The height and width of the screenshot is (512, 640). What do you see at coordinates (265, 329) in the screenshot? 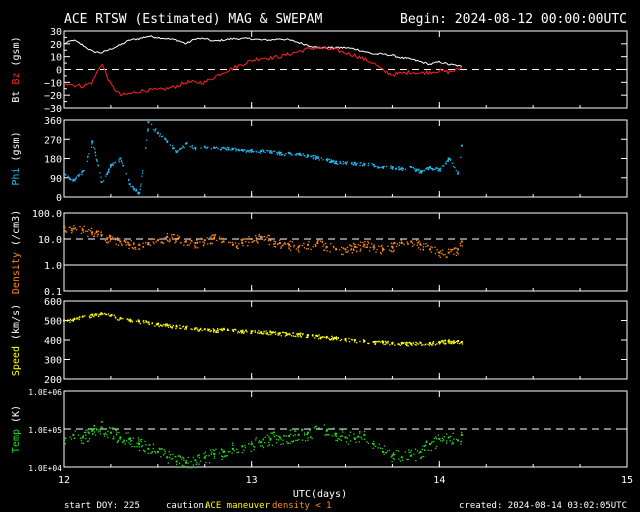
I see `speed-scatter-cloud` at bounding box center [265, 329].